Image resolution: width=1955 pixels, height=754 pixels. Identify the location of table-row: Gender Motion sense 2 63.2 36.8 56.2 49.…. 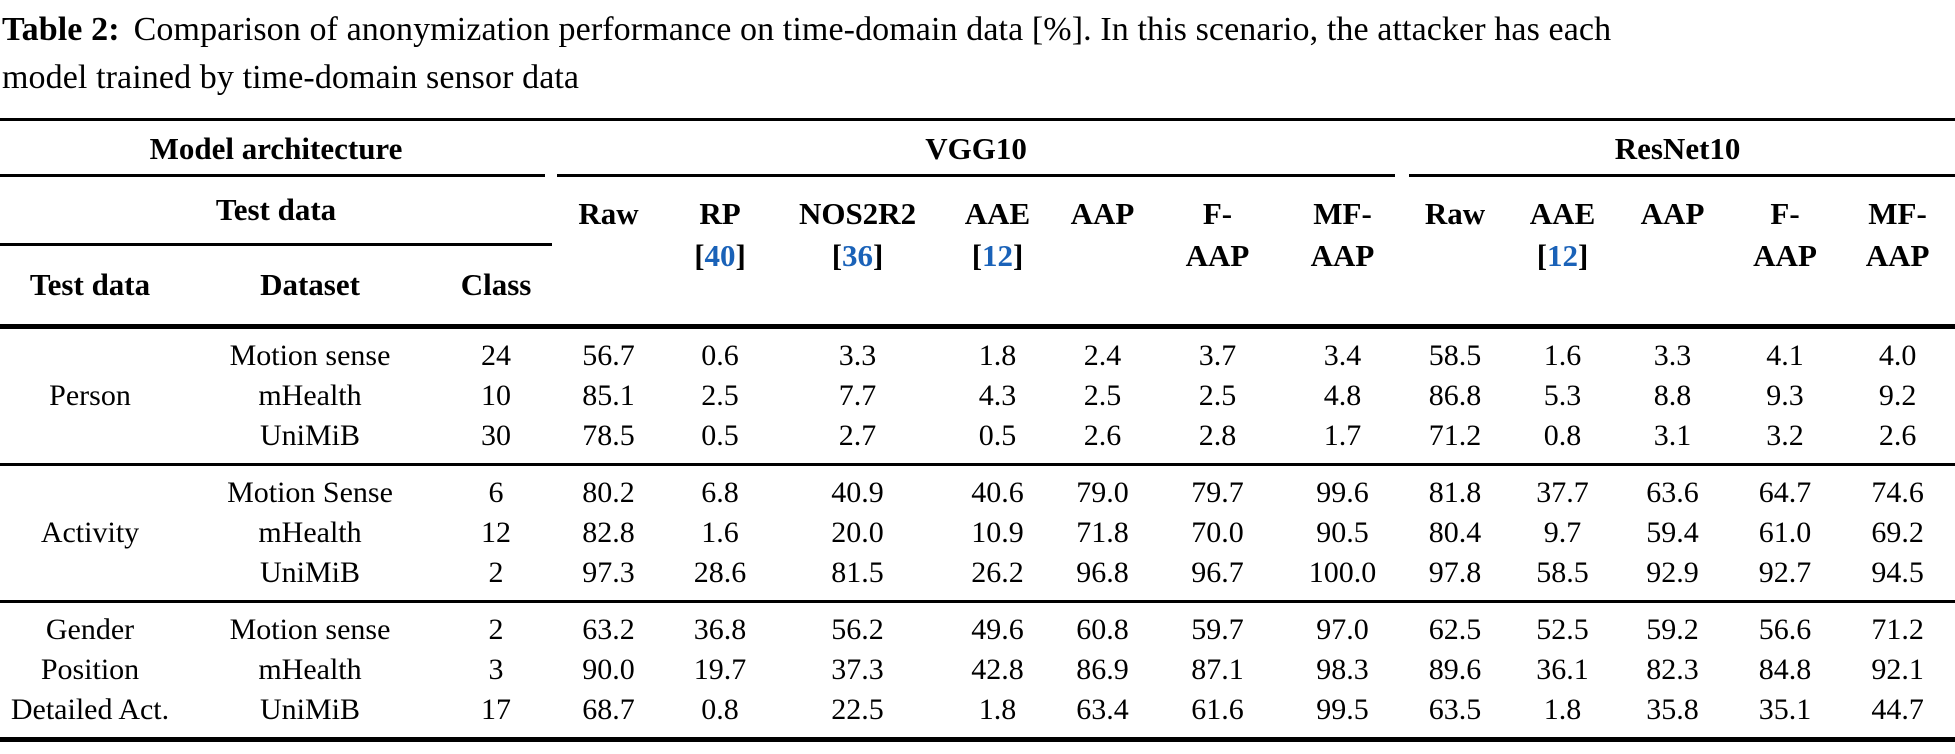
(977, 626).